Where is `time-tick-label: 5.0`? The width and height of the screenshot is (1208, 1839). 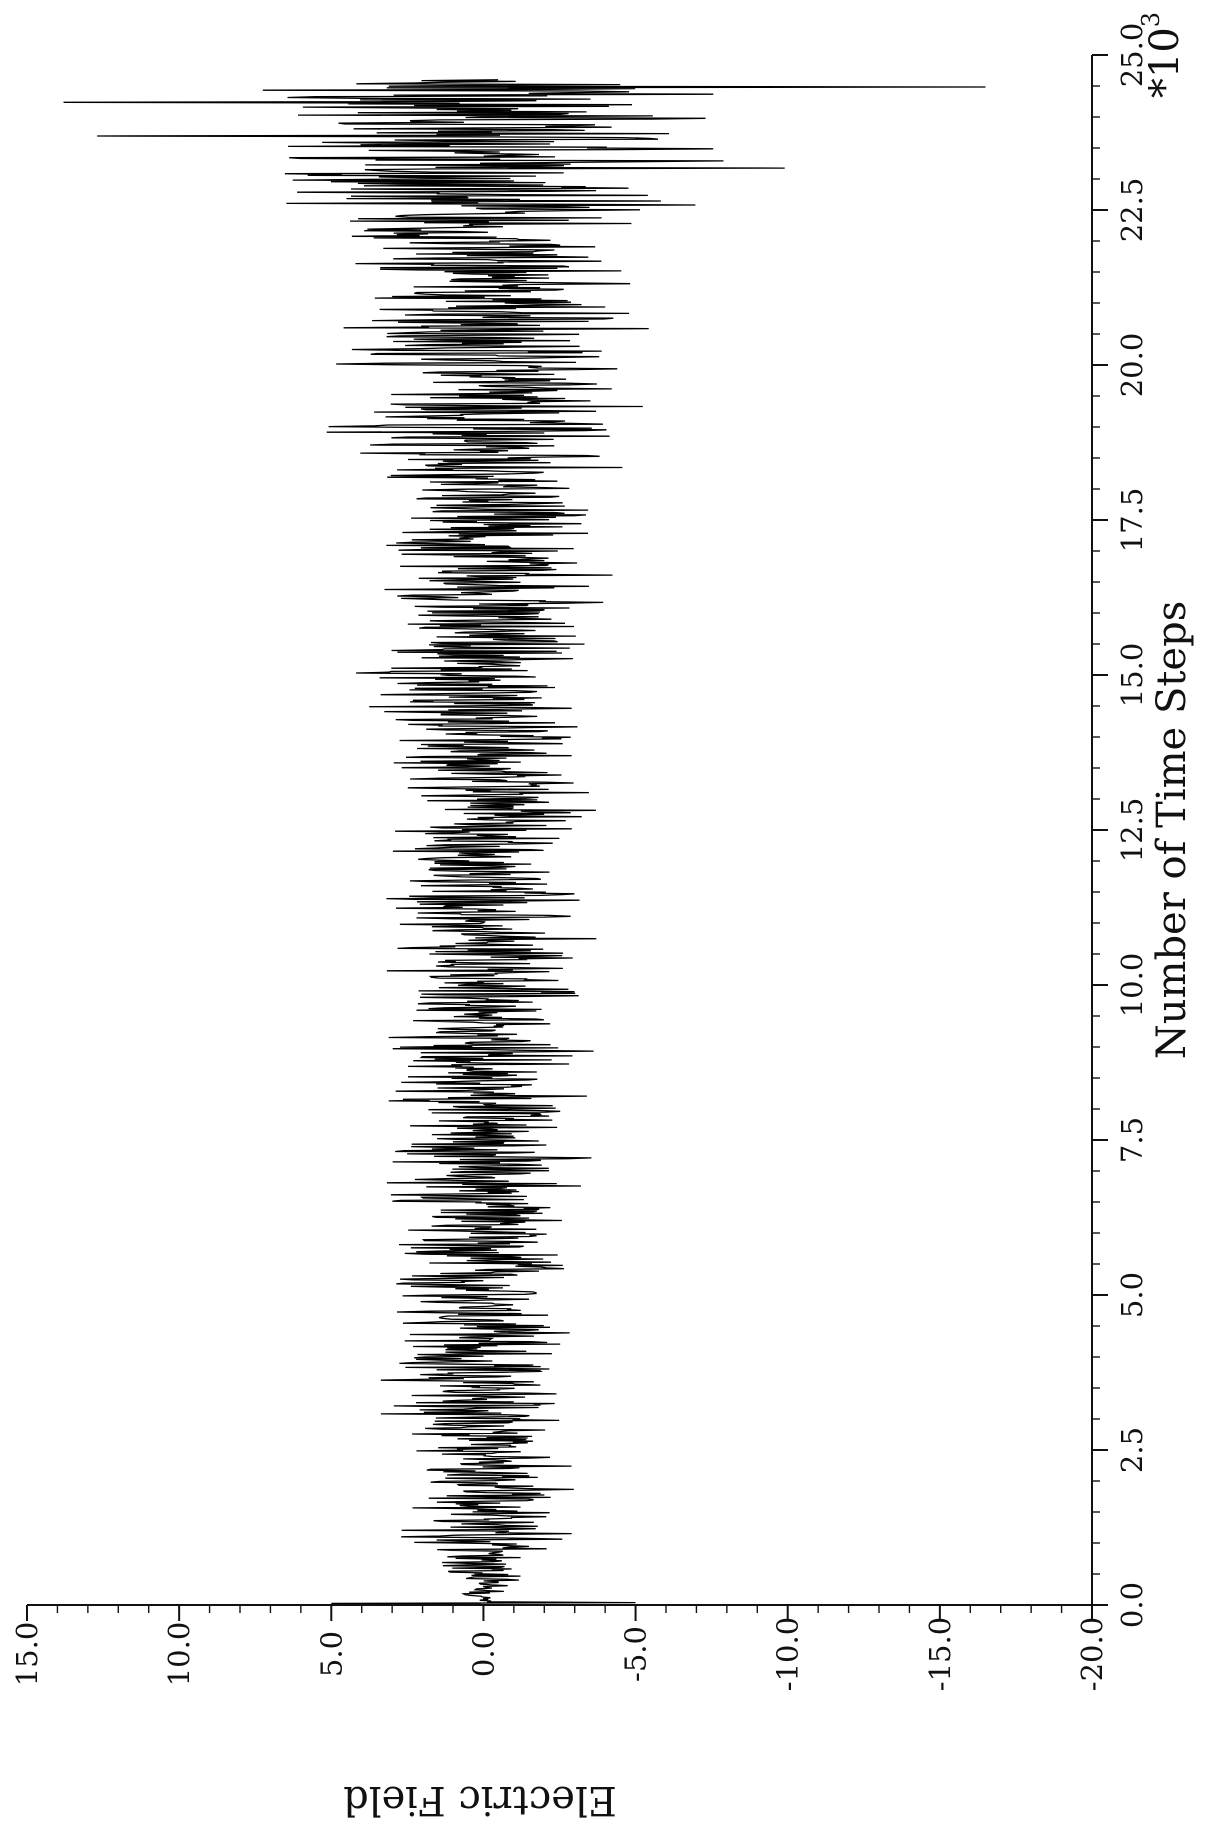 time-tick-label: 5.0 is located at coordinates (1132, 1295).